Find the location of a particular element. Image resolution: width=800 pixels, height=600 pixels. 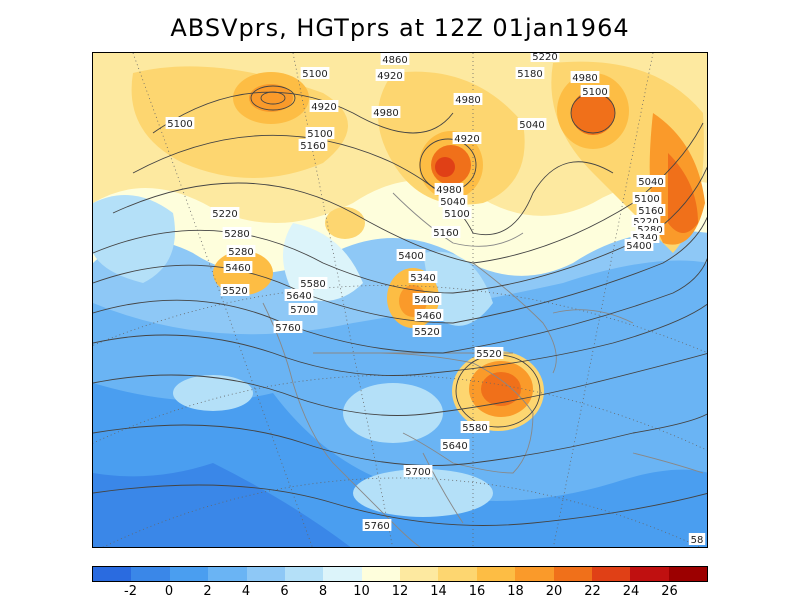

contour-label: 5180 is located at coordinates (529, 74).